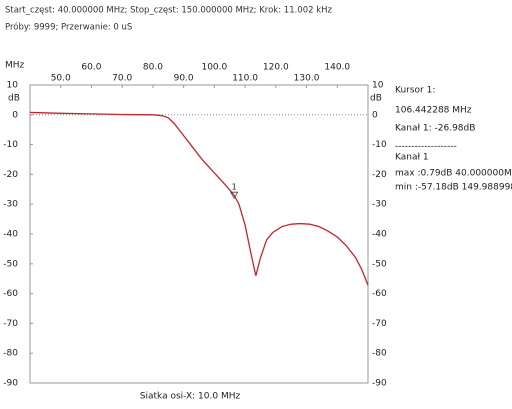 Image resolution: width=512 pixels, height=409 pixels. What do you see at coordinates (276, 68) in the screenshot?
I see `x-tick-label: 120.0` at bounding box center [276, 68].